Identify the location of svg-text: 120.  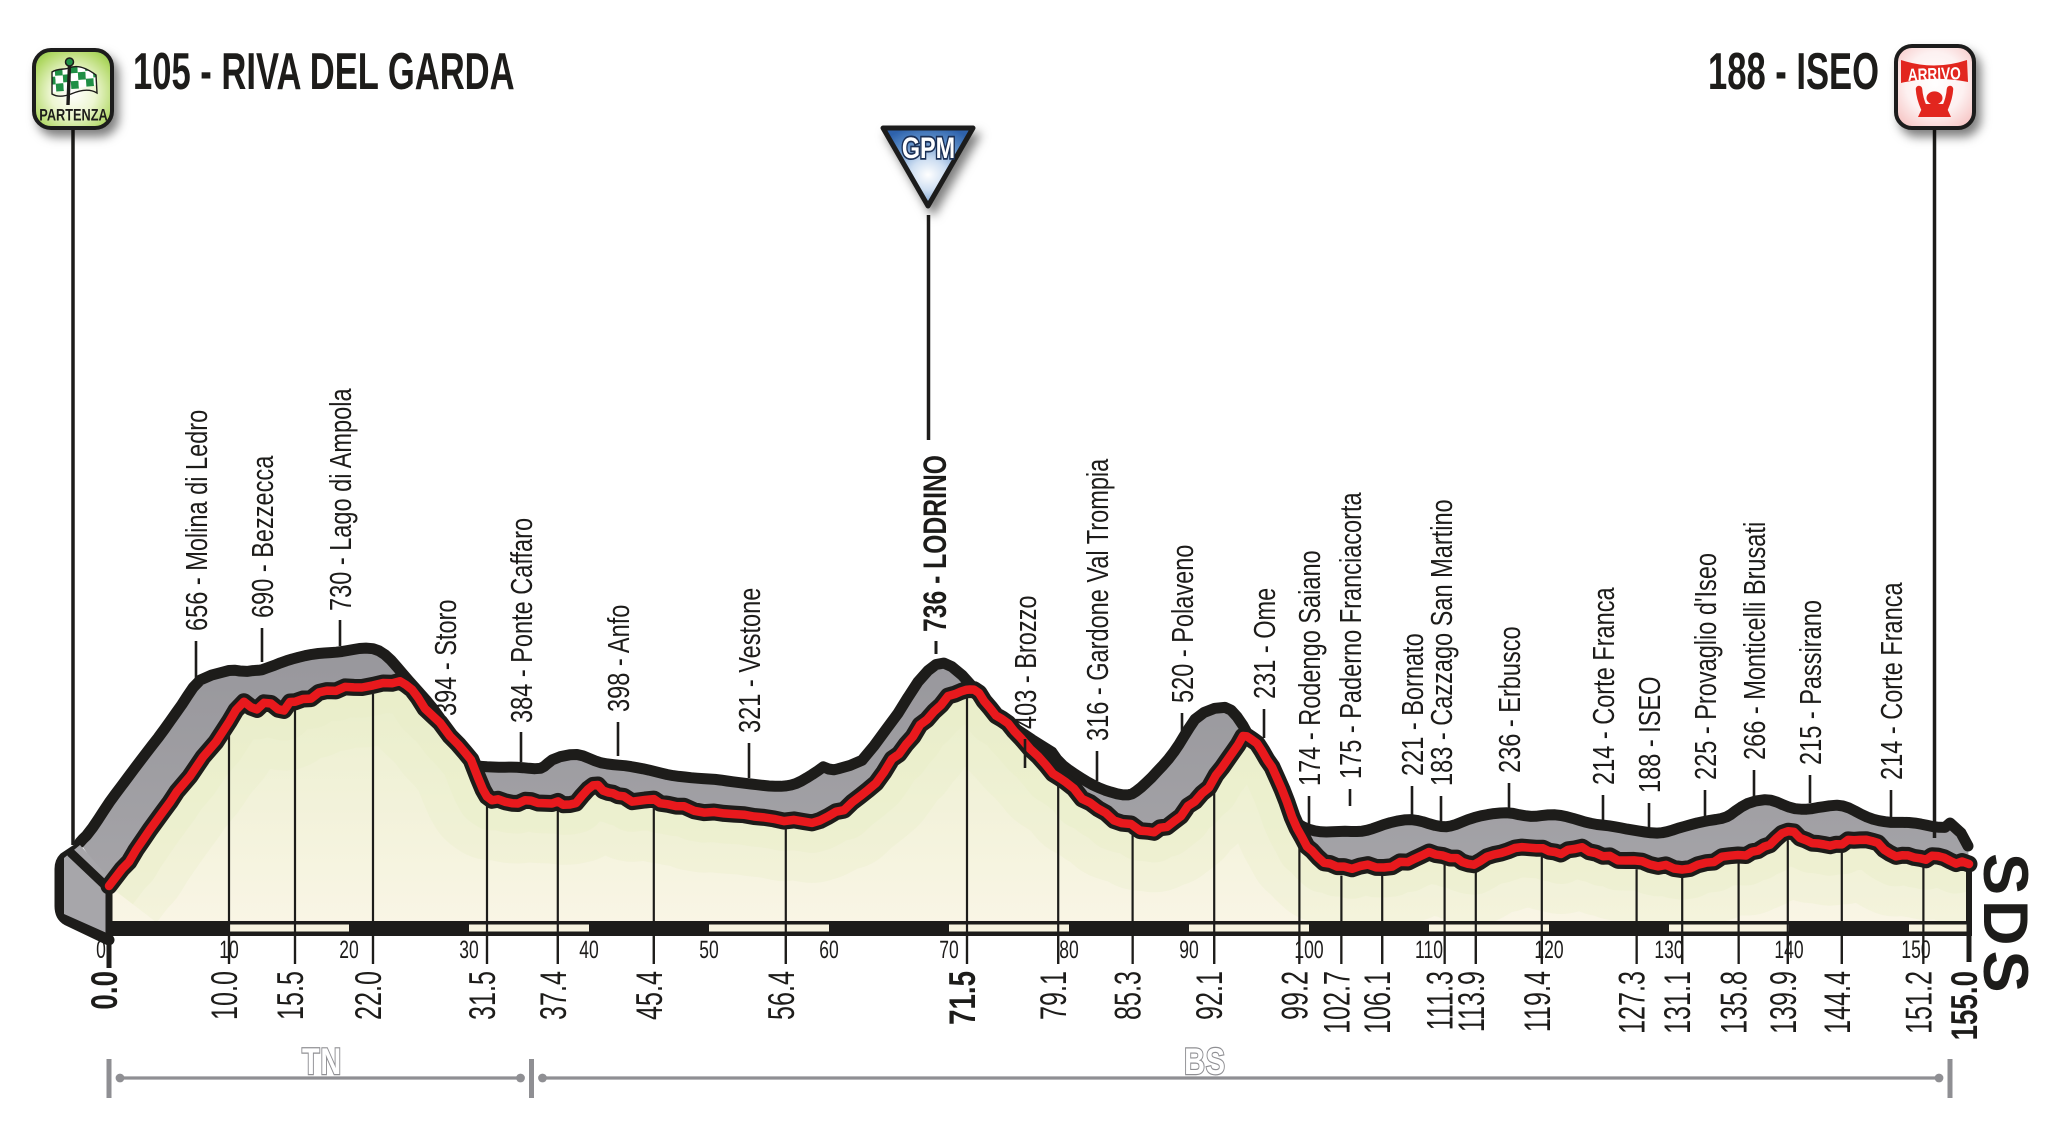
(1548, 950).